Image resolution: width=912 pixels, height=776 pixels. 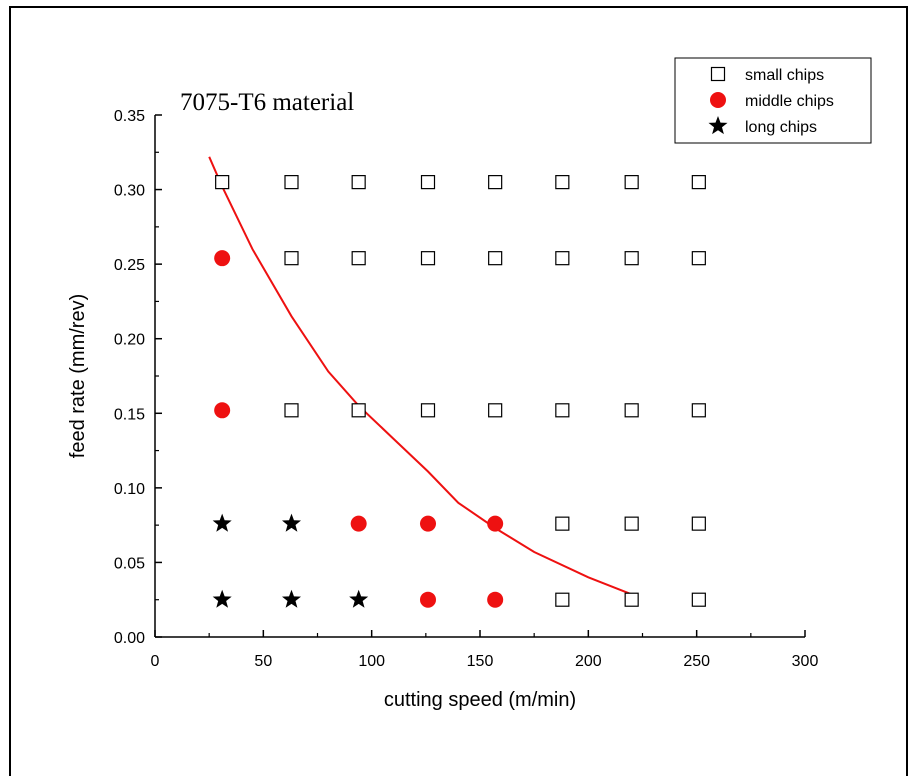 I want to click on legend: small chips middle chips long chips, so click(x=773, y=100).